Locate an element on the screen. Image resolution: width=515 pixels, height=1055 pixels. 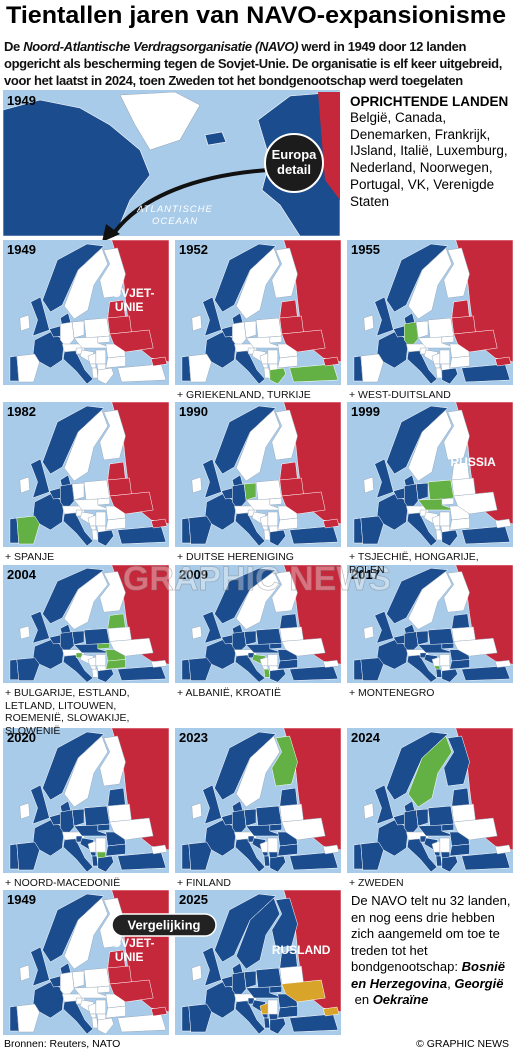
callout is located at coordinates (294, 163).